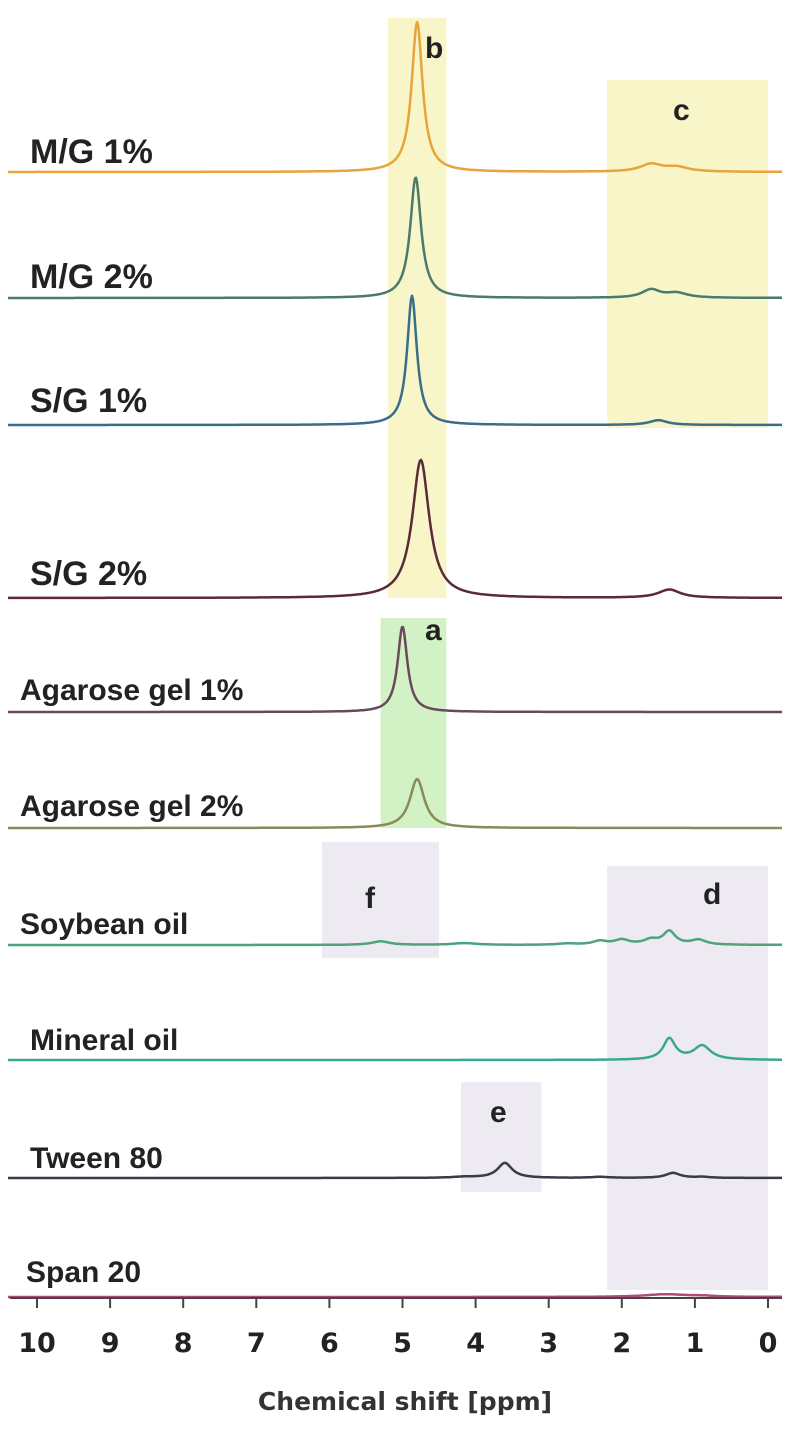 The height and width of the screenshot is (1429, 808). I want to click on highlight-region-d, so click(687, 1078).